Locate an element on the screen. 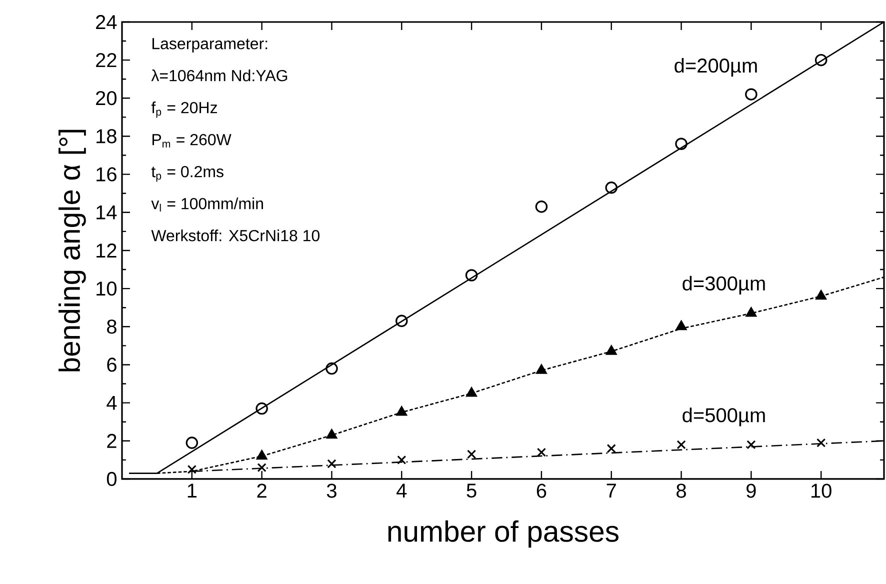 This screenshot has width=886, height=584. x-tick-label: 6 is located at coordinates (541, 491).